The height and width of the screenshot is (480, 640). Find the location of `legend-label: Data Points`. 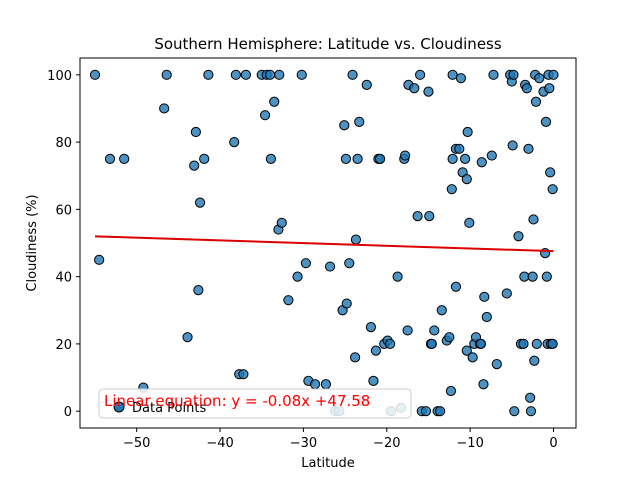

legend-label: Data Points is located at coordinates (169, 408).